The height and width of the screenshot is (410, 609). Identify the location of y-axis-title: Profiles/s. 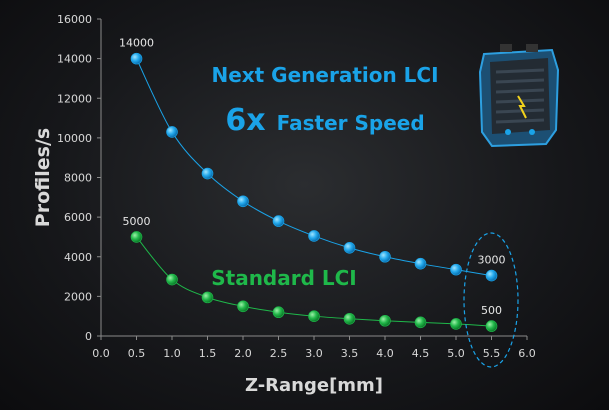
(43, 177).